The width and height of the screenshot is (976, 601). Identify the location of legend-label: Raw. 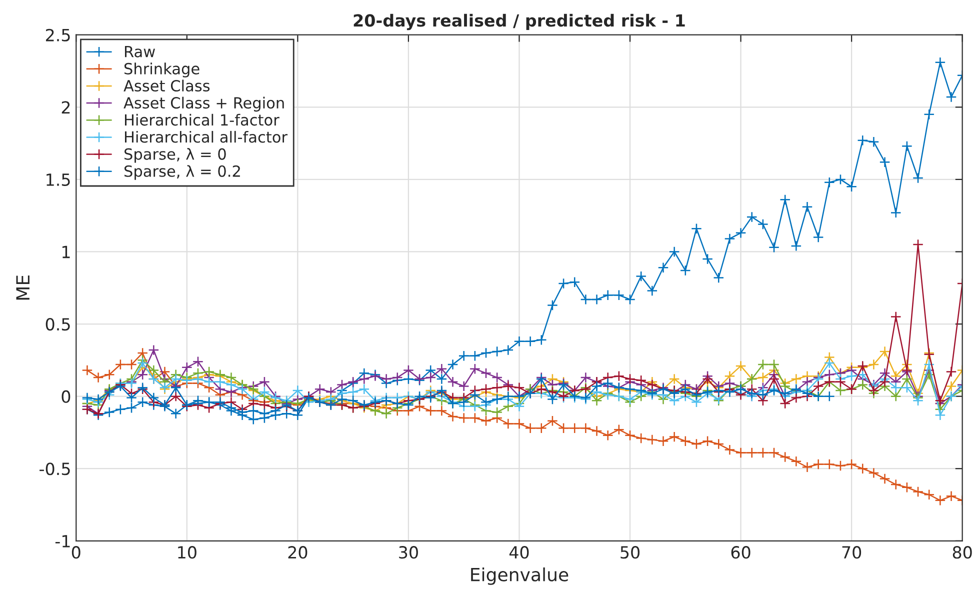
(139, 52).